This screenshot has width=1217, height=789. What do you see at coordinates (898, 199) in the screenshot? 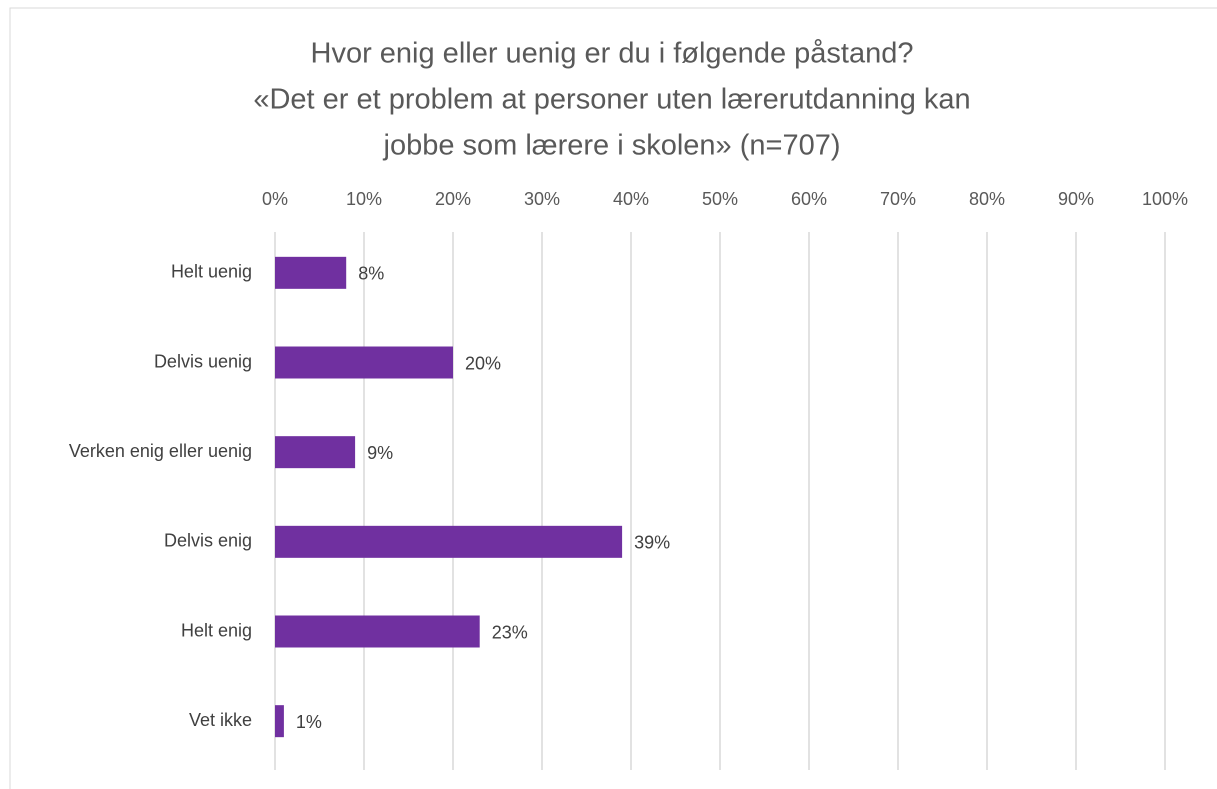
I see `x-tick-label: 70%` at bounding box center [898, 199].